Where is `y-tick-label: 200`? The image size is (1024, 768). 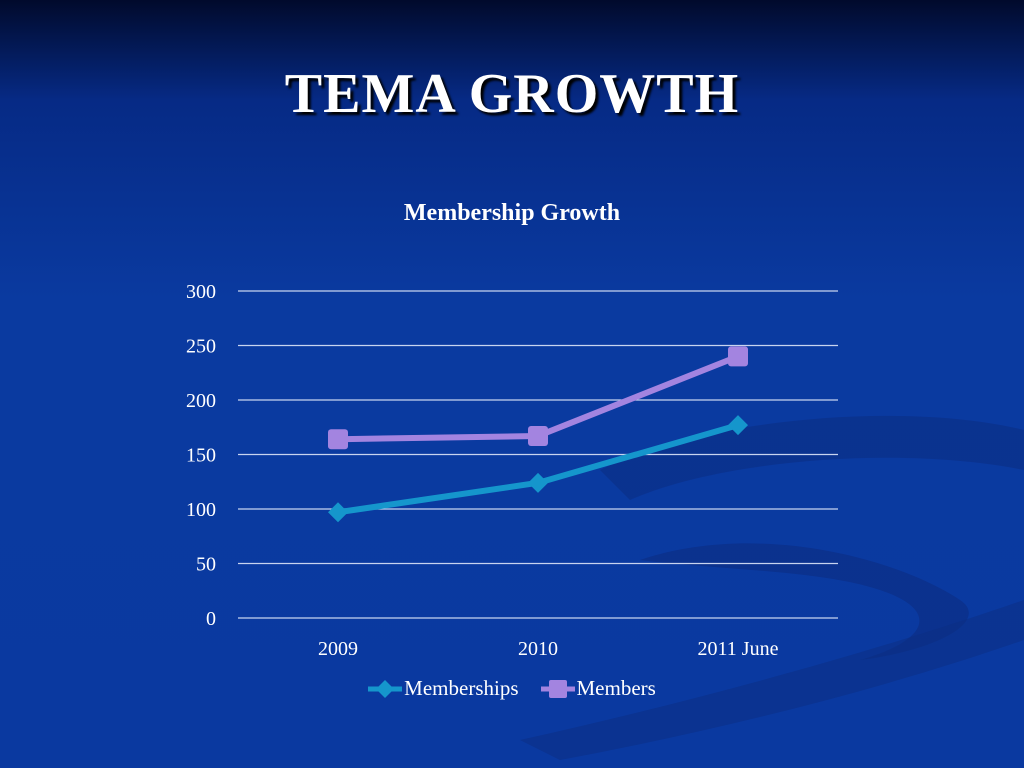 y-tick-label: 200 is located at coordinates (201, 401).